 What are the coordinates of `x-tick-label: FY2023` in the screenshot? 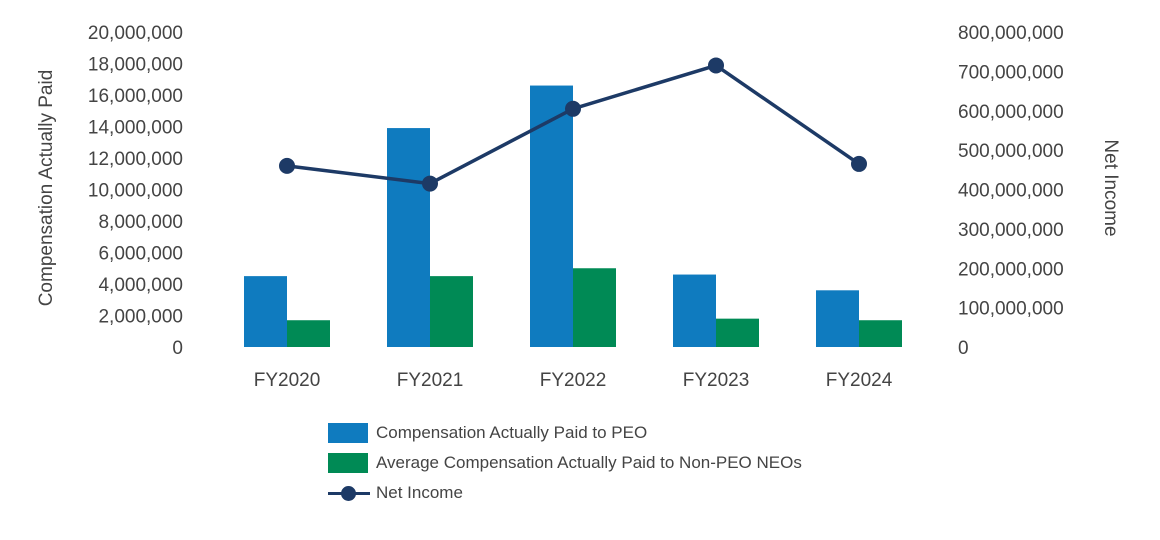 It's located at (716, 380).